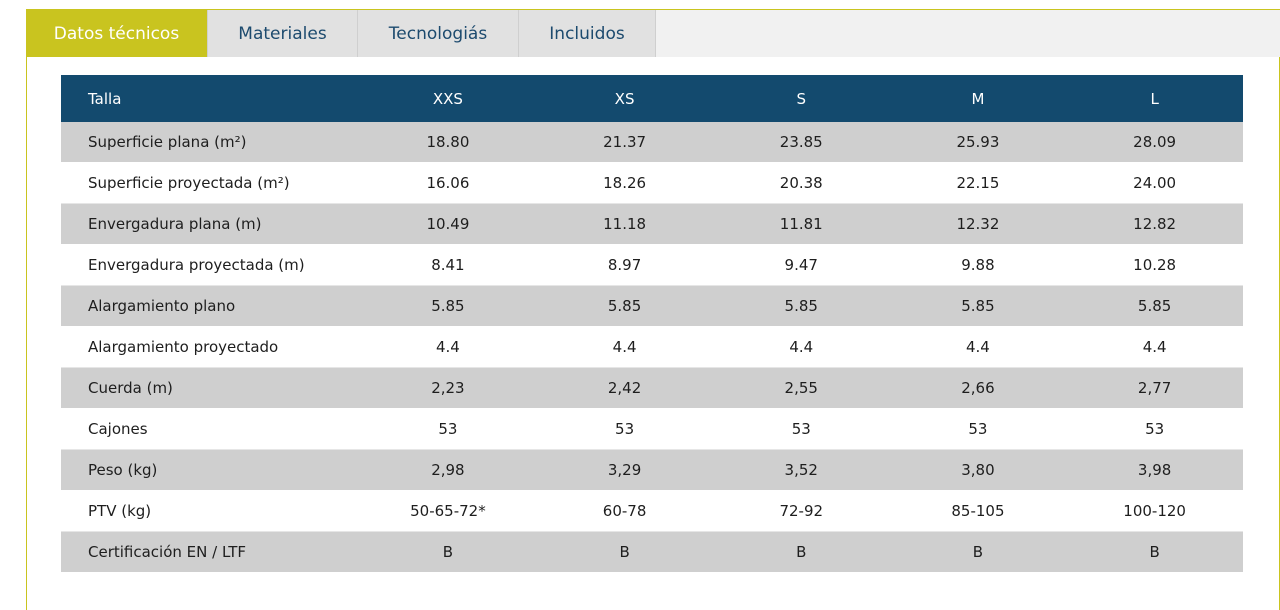 Image resolution: width=1280 pixels, height=610 pixels. I want to click on cell-value: 2,98, so click(448, 470).